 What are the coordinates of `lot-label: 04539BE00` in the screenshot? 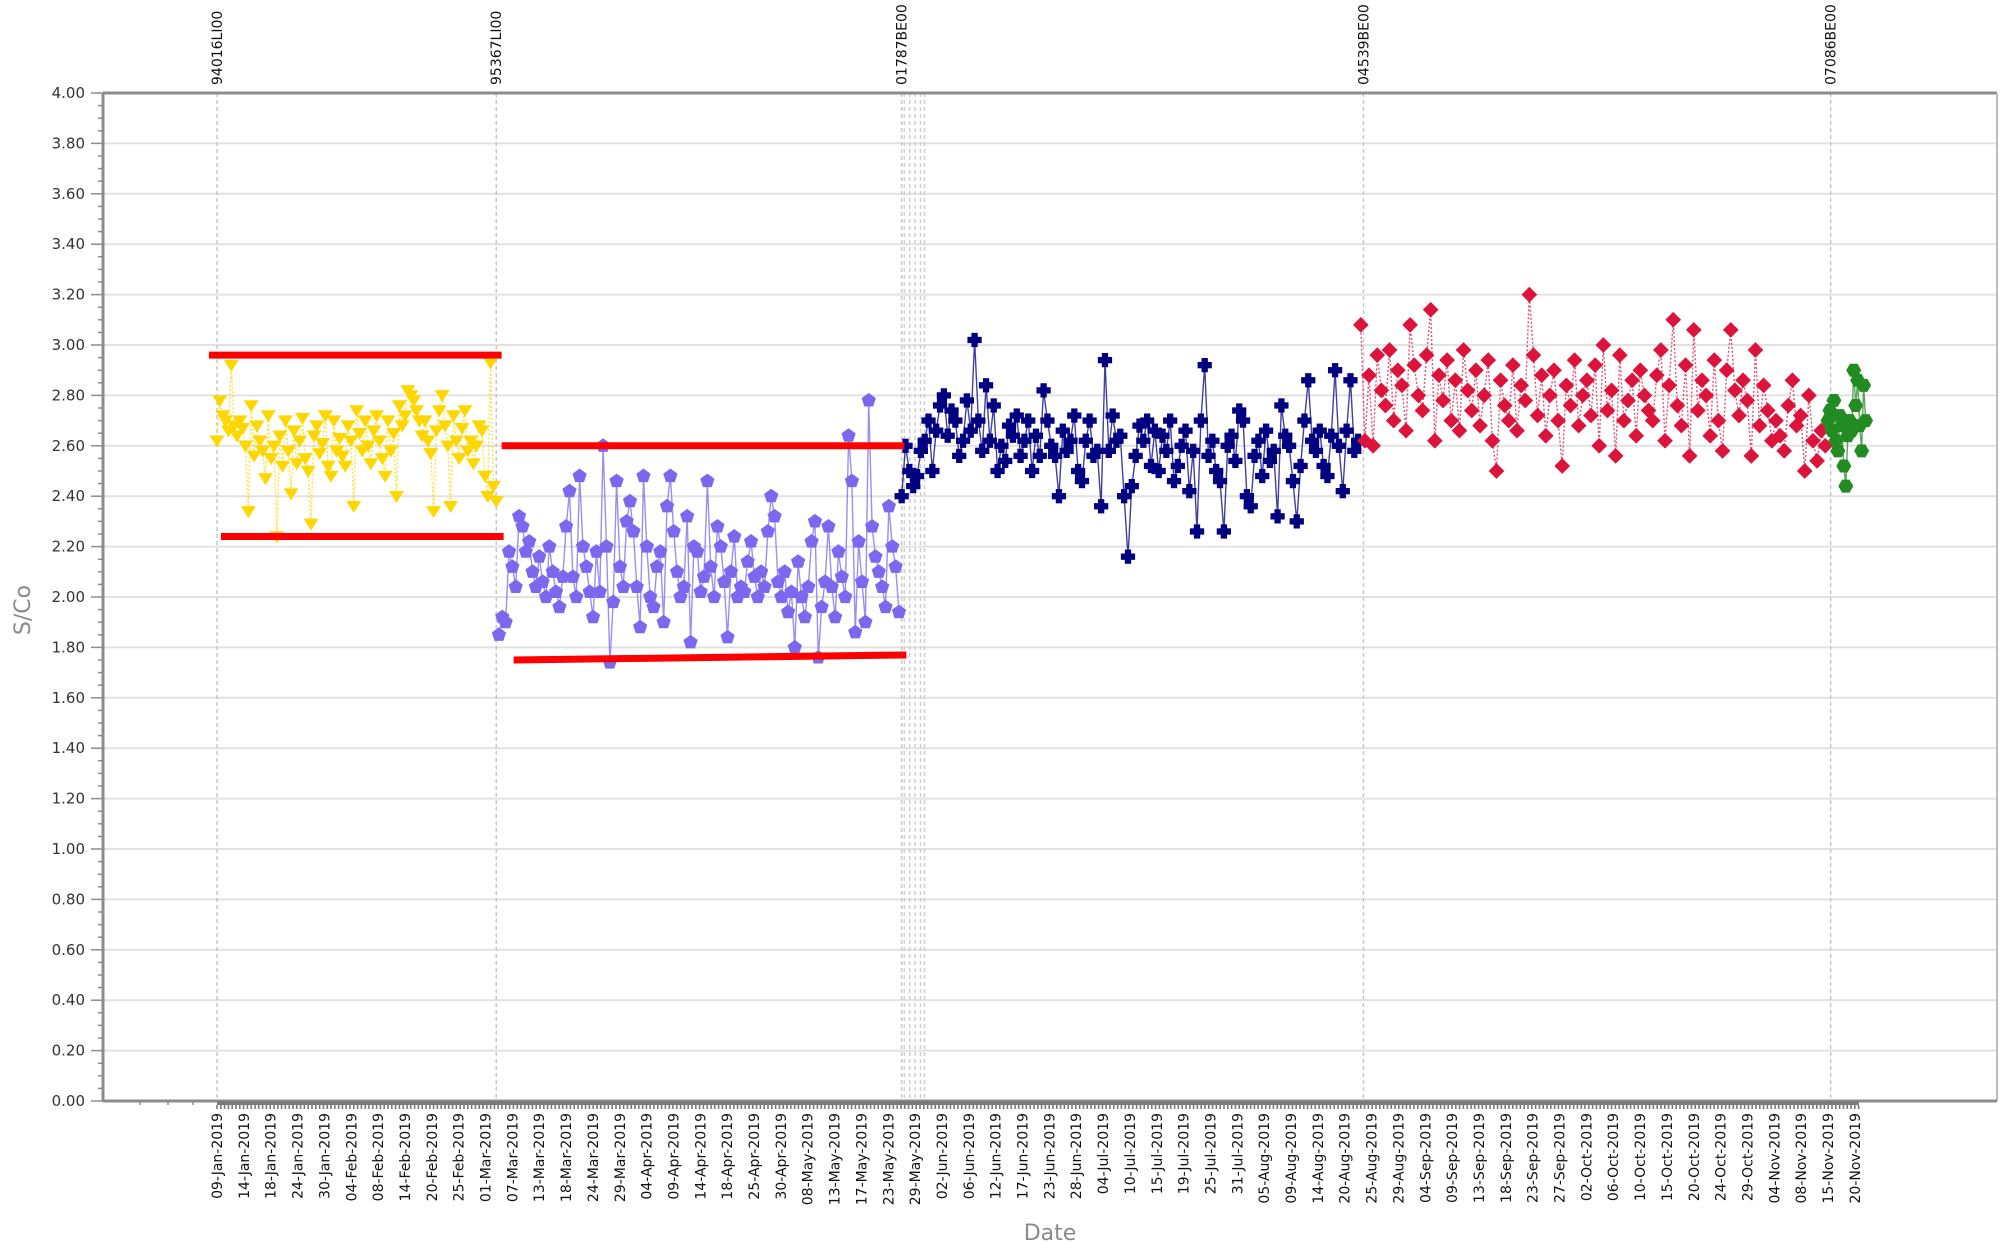 It's located at (1364, 44).